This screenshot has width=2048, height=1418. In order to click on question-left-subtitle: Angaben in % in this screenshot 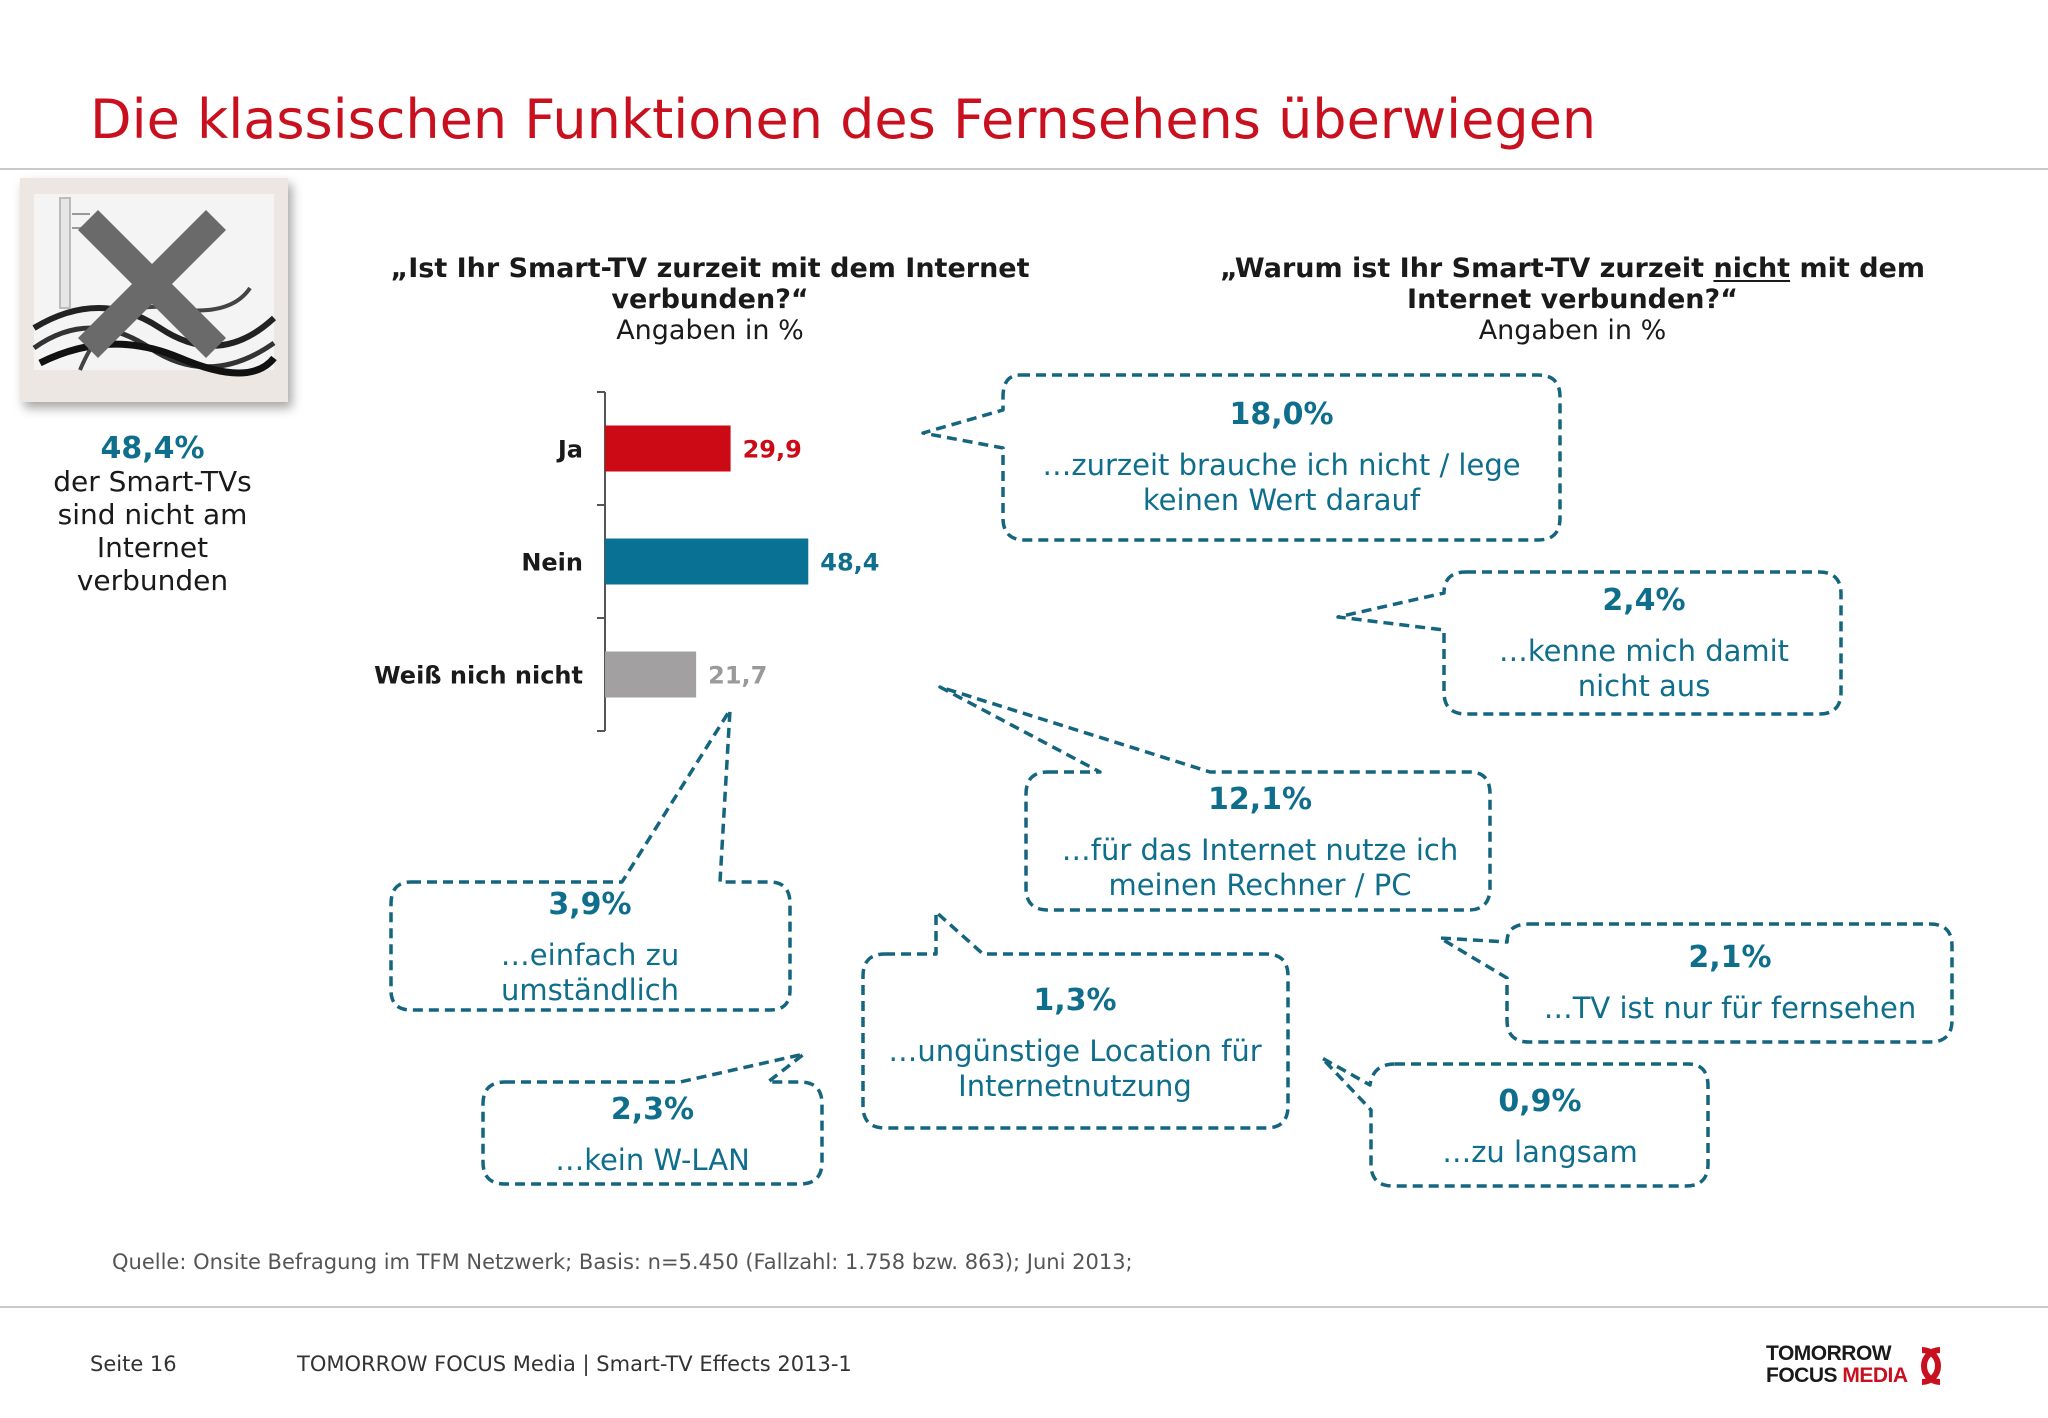, I will do `click(710, 330)`.